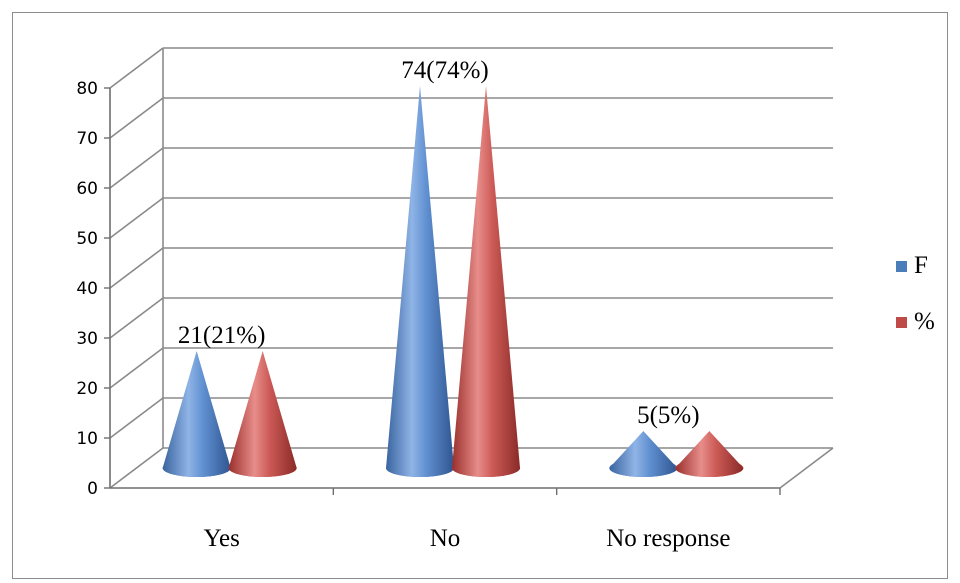 The height and width of the screenshot is (583, 960). I want to click on y-tick-label: 30, so click(87, 339).